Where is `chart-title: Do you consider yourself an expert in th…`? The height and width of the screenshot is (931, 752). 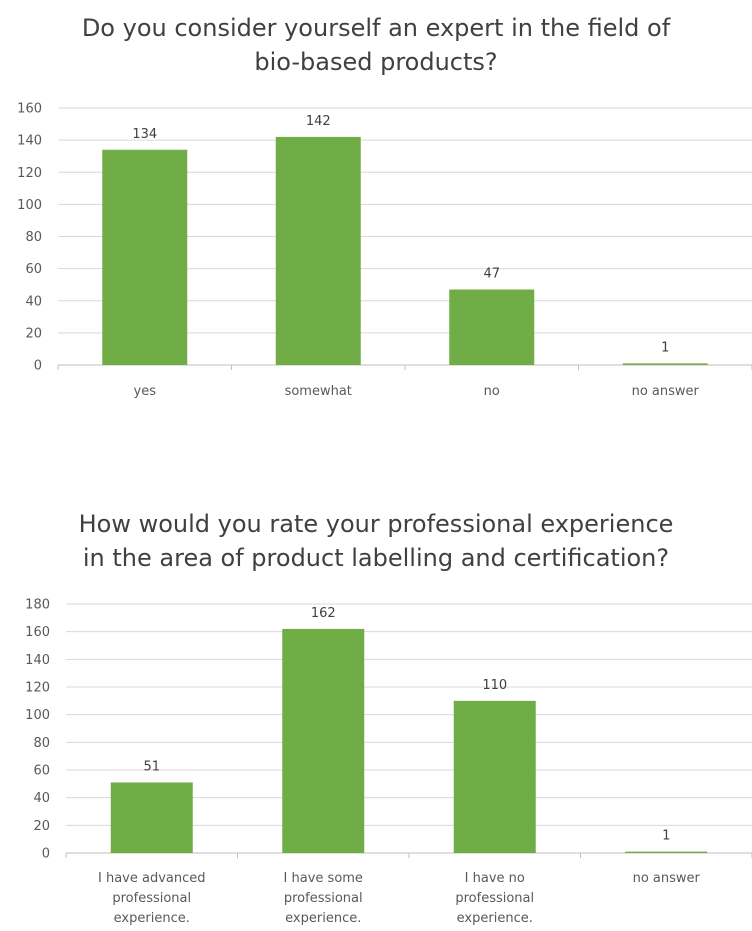 chart-title: Do you consider yourself an expert in th… is located at coordinates (376, 45).